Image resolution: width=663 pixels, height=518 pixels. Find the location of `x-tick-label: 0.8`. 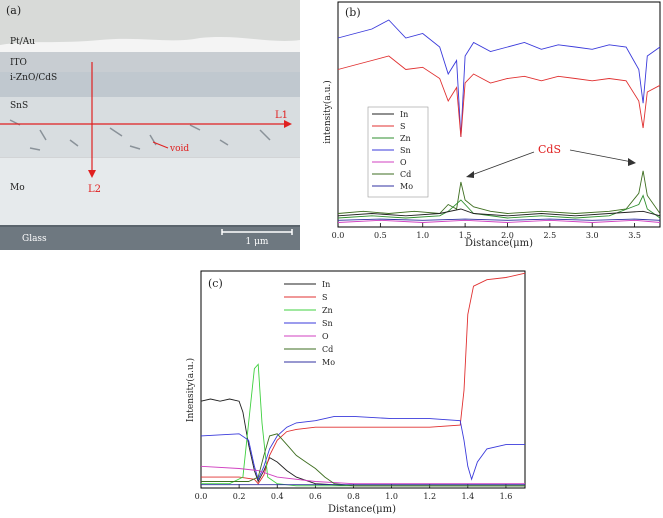

x-tick-label: 0.8 is located at coordinates (353, 496).